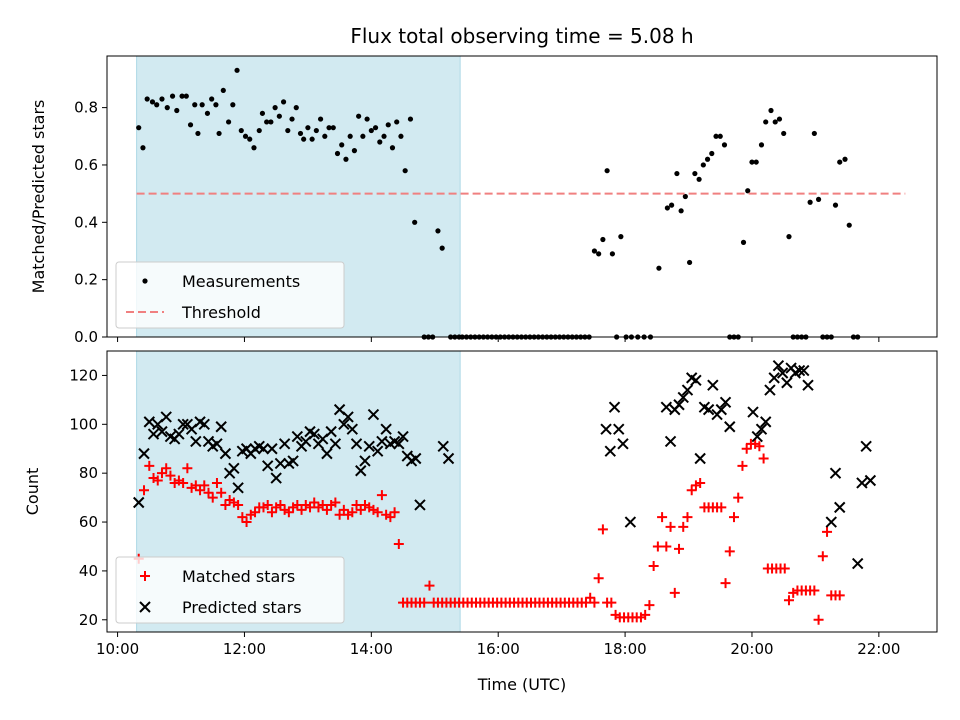  I want to click on legend-label: Measurements, so click(241, 281).